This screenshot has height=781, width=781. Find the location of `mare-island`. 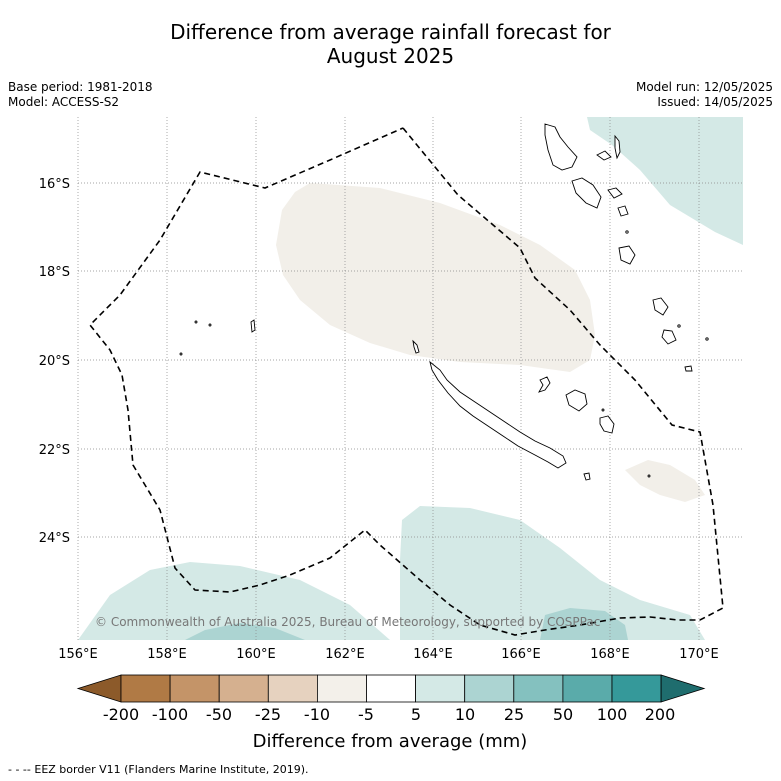

mare-island is located at coordinates (607, 424).